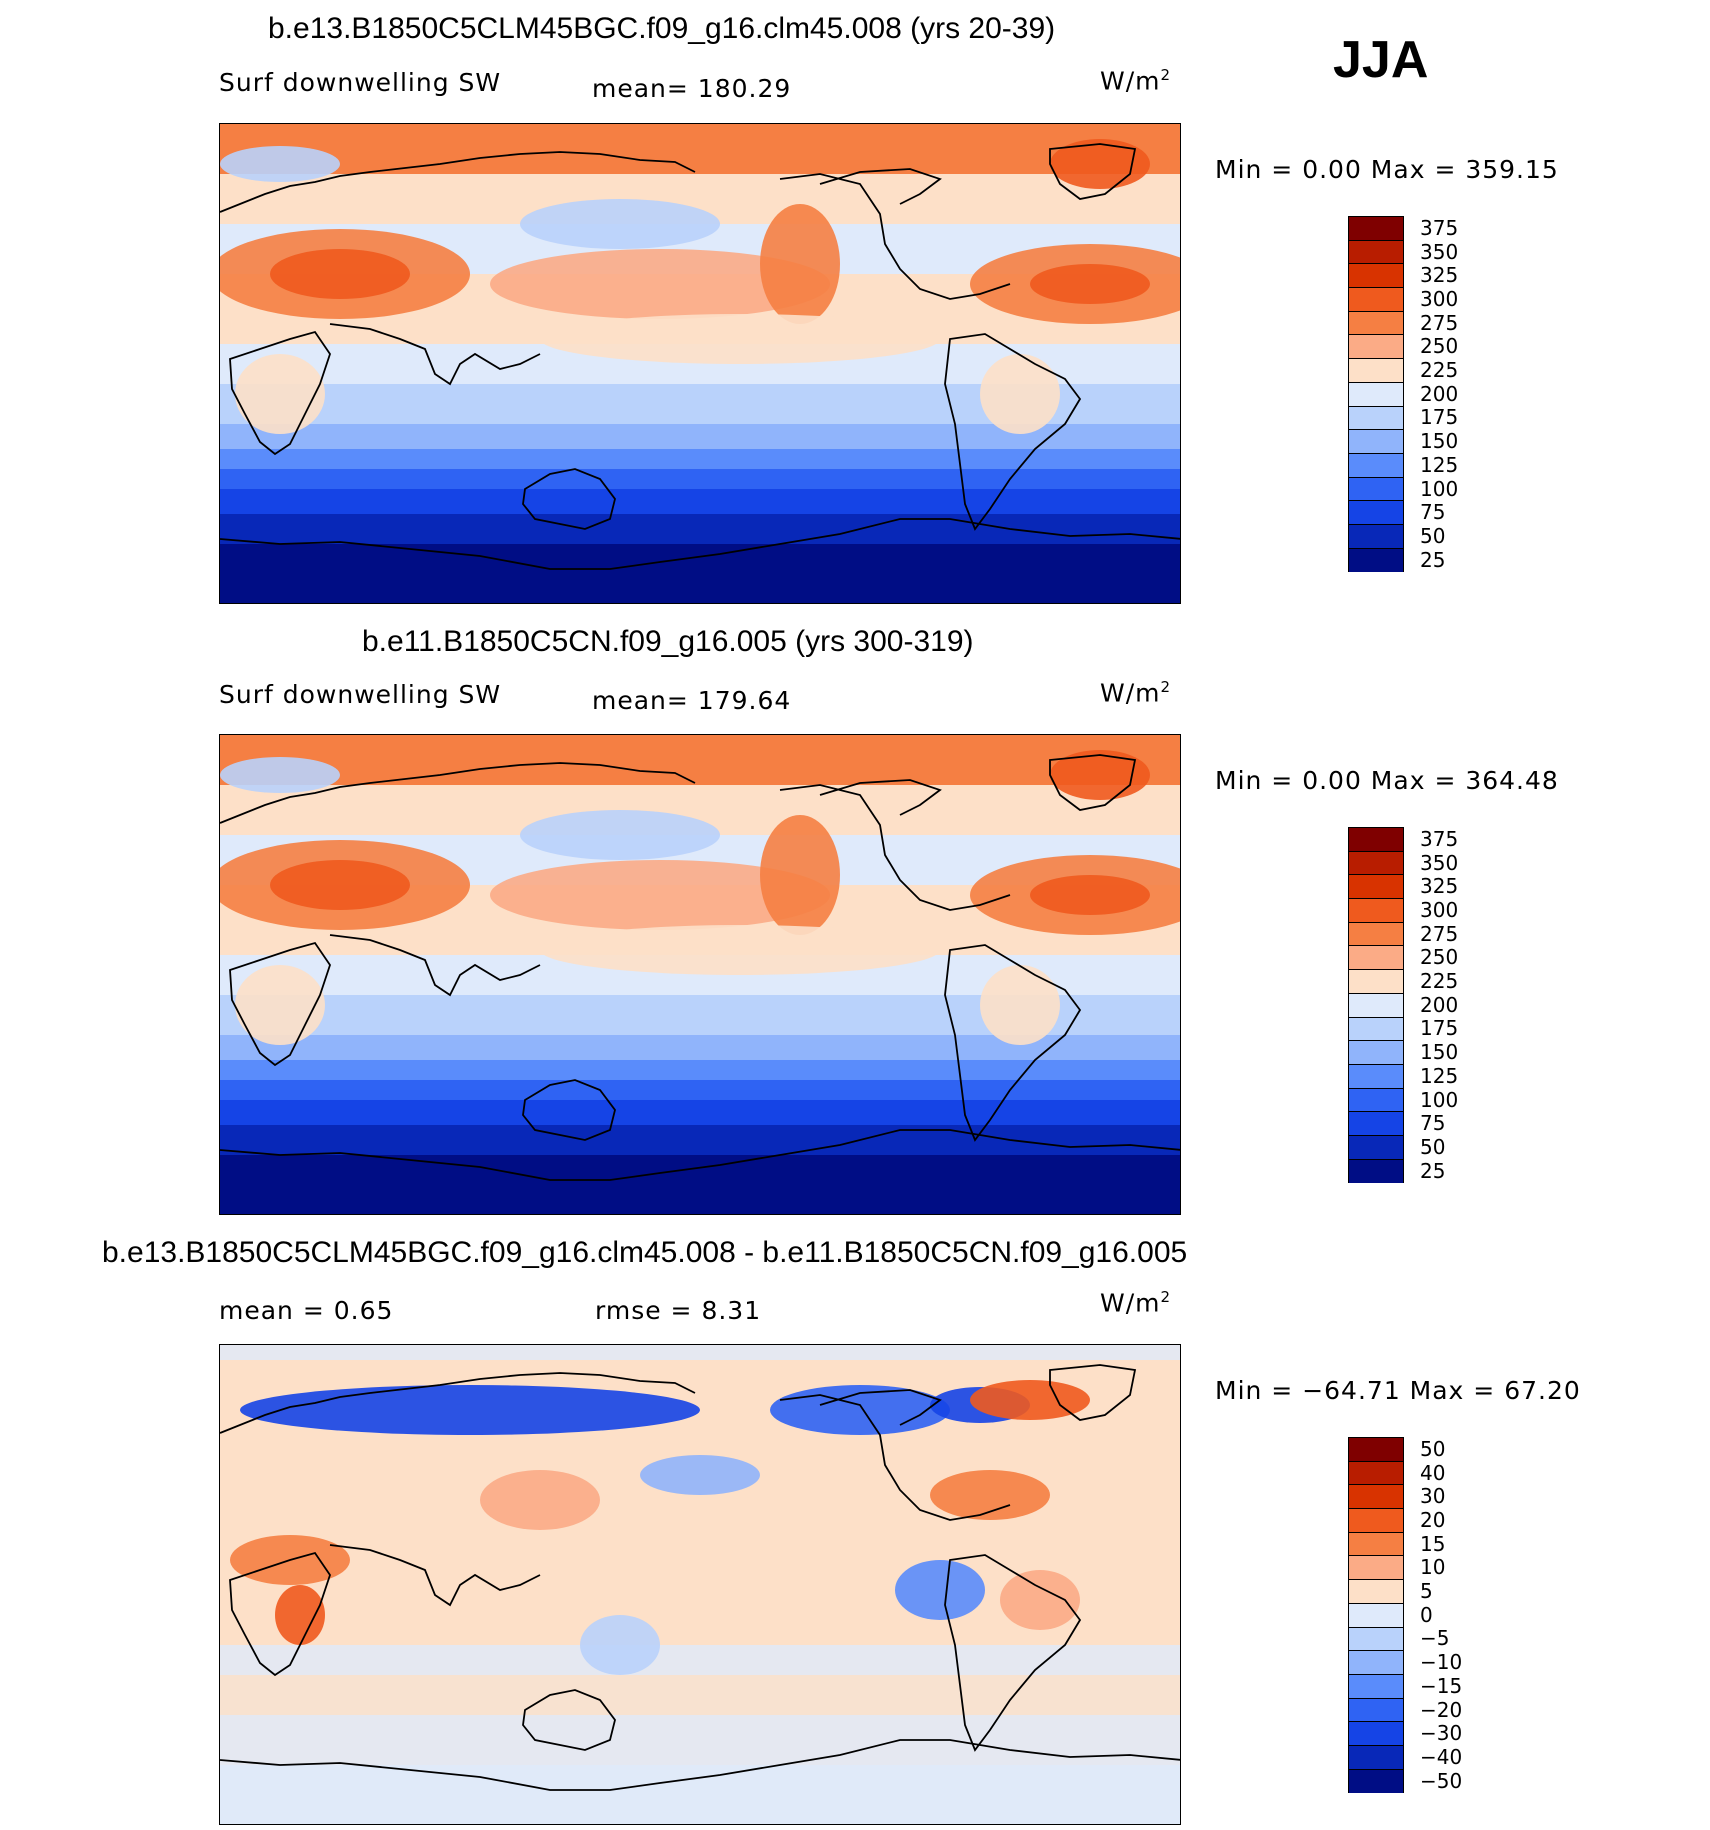 This screenshot has width=1710, height=1830. I want to click on panel-1-variable: Surf downwelling SW, so click(360, 82).